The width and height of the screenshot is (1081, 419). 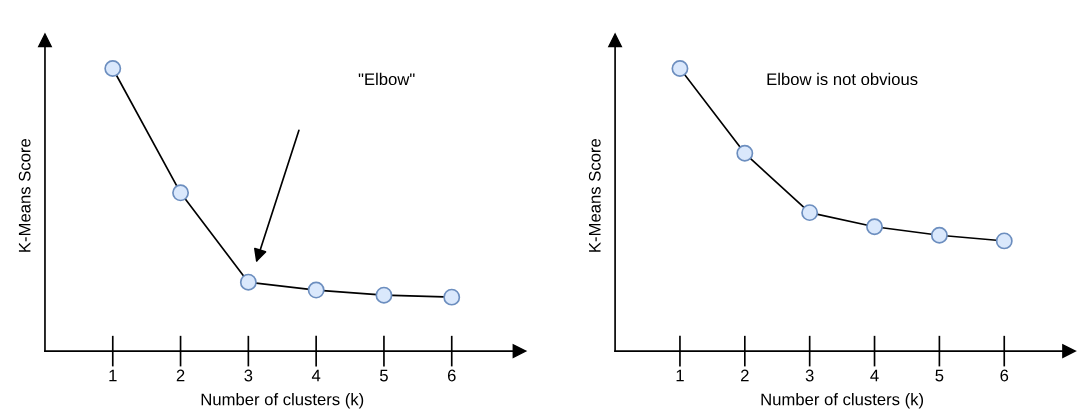 I want to click on annotation: "Elbow", so click(x=386, y=79).